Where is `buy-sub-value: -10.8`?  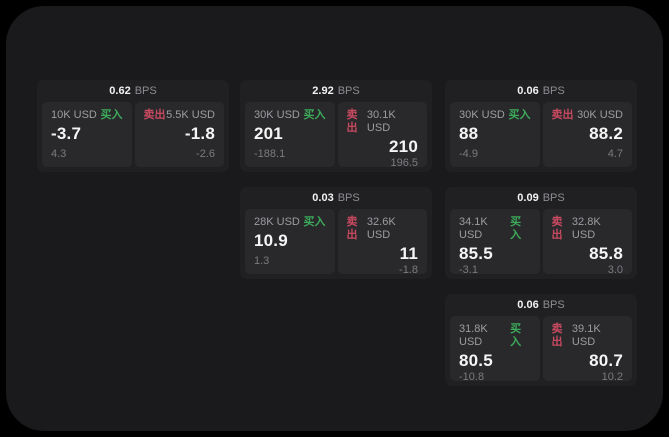
buy-sub-value: -10.8 is located at coordinates (472, 377).